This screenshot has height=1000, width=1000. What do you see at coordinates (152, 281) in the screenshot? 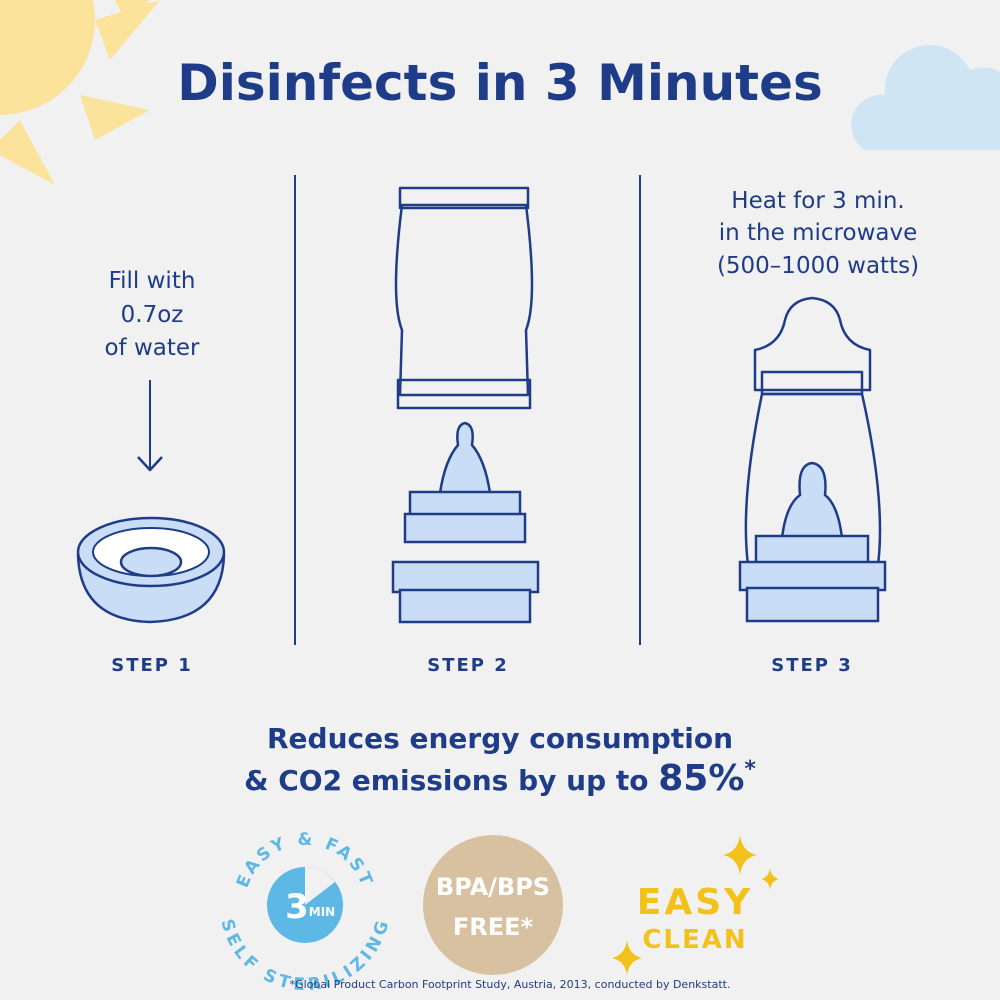
I see `instruction: Fill with` at bounding box center [152, 281].